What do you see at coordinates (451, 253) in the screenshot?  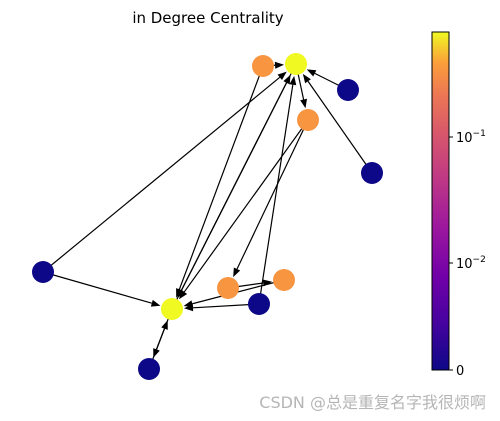 I see `colorbar-ticks` at bounding box center [451, 253].